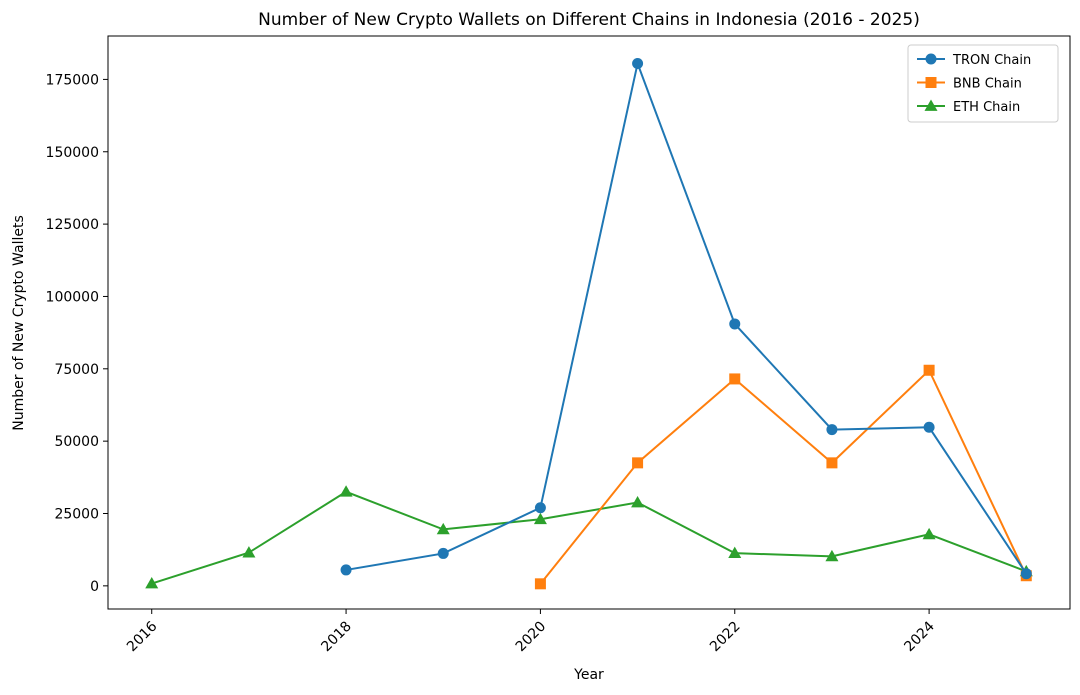 The image size is (1080, 695). What do you see at coordinates (72, 297) in the screenshot?
I see `y-tick-label: 100000` at bounding box center [72, 297].